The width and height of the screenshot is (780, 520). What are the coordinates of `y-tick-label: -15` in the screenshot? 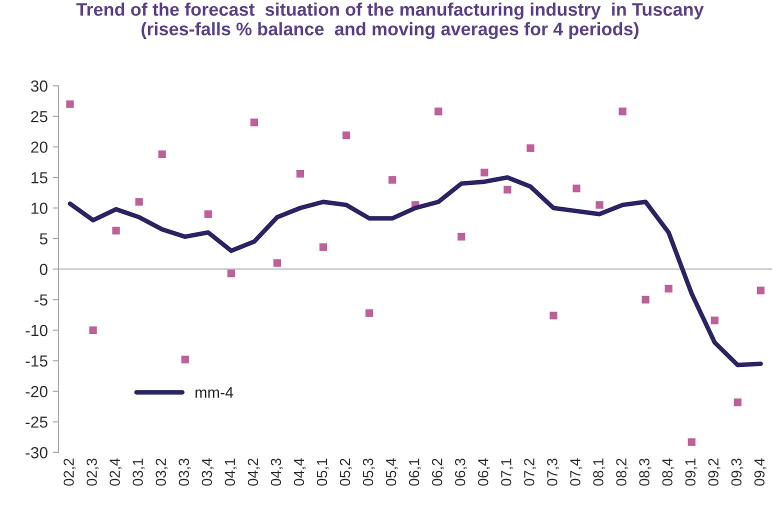 It's located at (37, 361).